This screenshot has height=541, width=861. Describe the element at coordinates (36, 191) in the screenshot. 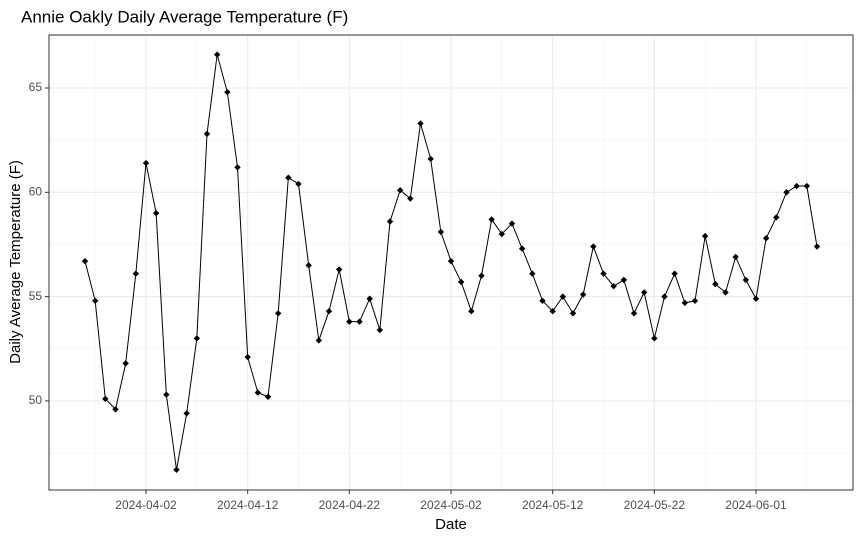

I see `y-tick-label: 60` at that location.